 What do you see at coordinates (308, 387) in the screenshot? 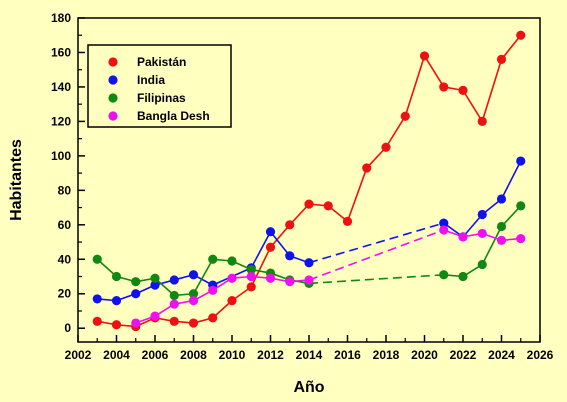
I see `x-axis-title: Año` at bounding box center [308, 387].